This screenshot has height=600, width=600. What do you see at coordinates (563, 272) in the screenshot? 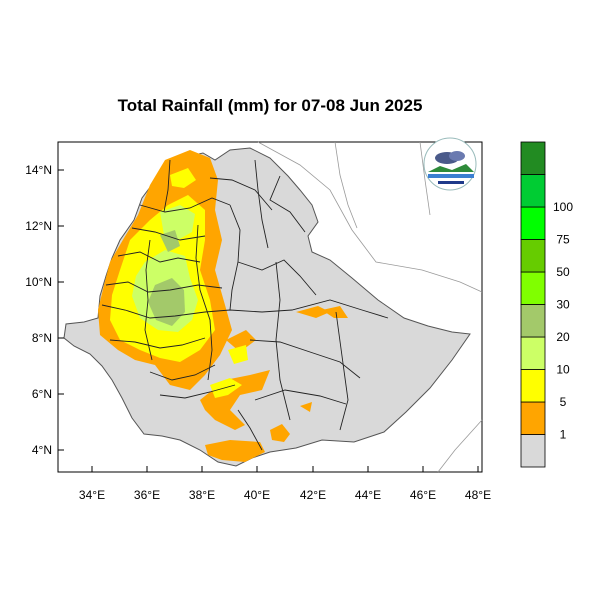
I see `legend-label: 50` at bounding box center [563, 272].